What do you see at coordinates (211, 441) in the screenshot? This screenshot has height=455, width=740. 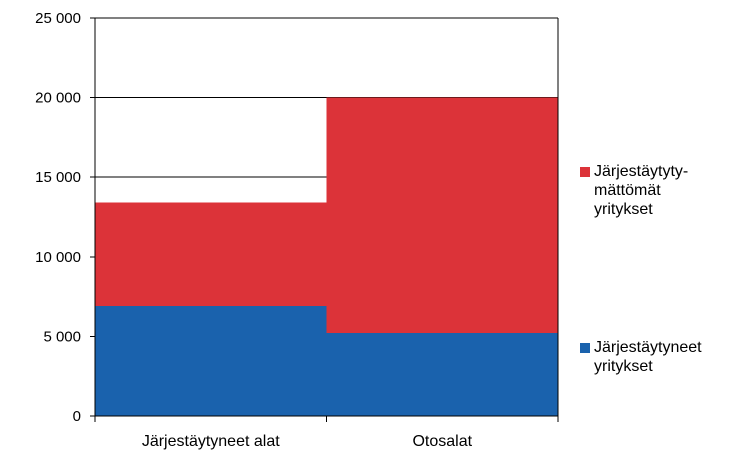 I see `x-category-label: Järjestäytyneet alat` at bounding box center [211, 441].